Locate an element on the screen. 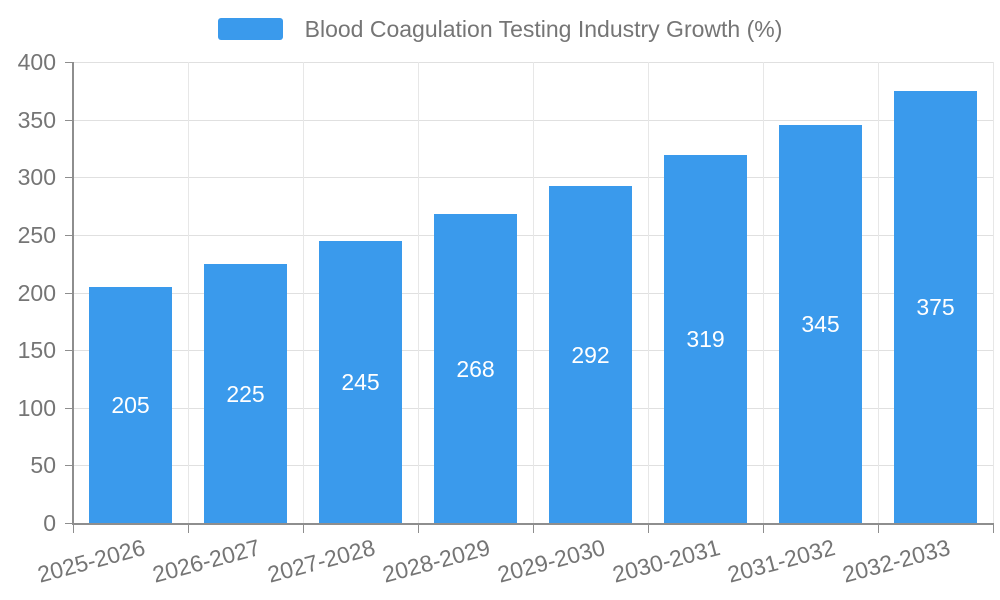 The image size is (1000, 600). y-axis-line is located at coordinates (73, 293).